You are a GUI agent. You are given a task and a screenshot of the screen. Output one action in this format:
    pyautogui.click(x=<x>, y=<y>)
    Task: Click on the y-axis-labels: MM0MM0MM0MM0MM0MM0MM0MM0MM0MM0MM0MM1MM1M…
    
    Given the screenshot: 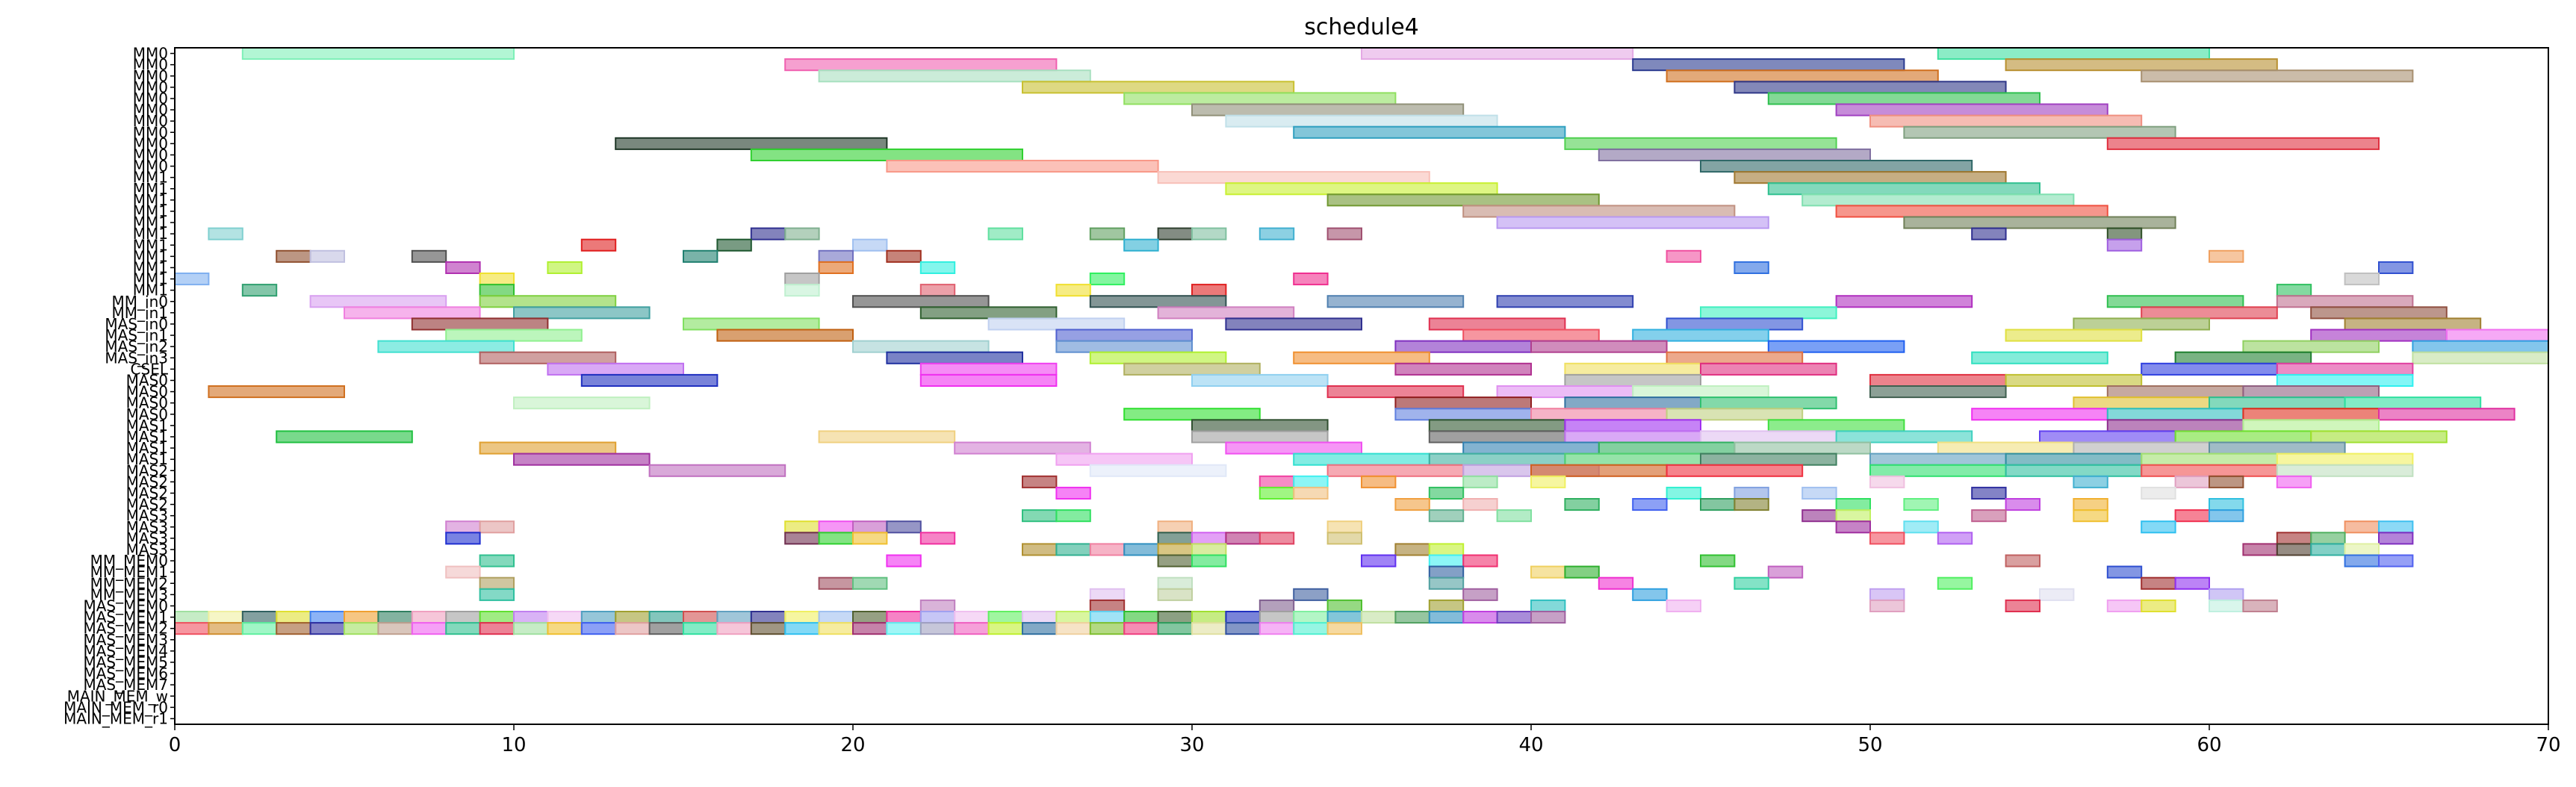 What is the action you would take?
    pyautogui.click(x=119, y=386)
    